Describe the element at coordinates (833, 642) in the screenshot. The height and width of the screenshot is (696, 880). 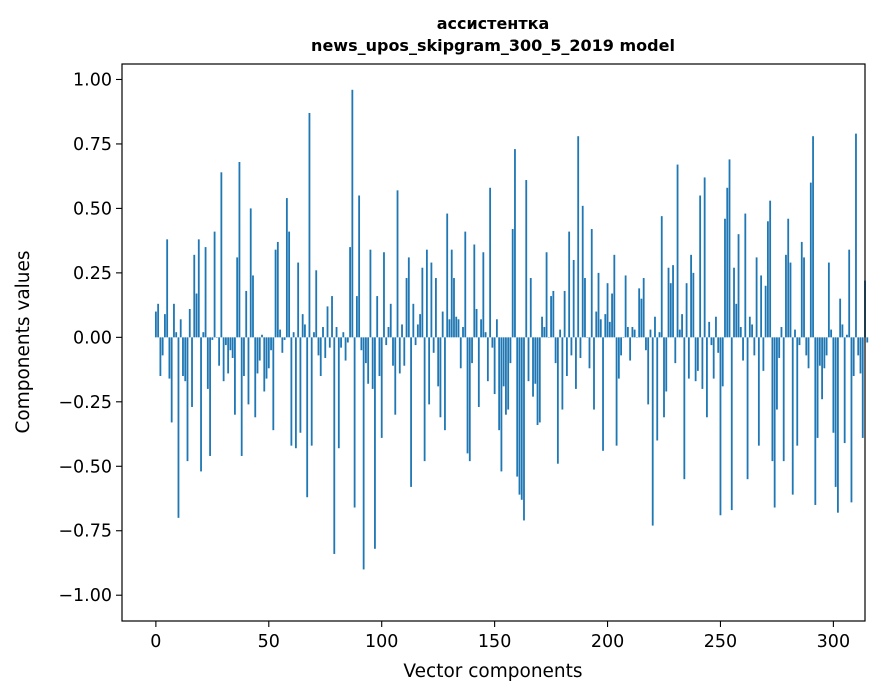
I see `x-tick-label: 300` at that location.